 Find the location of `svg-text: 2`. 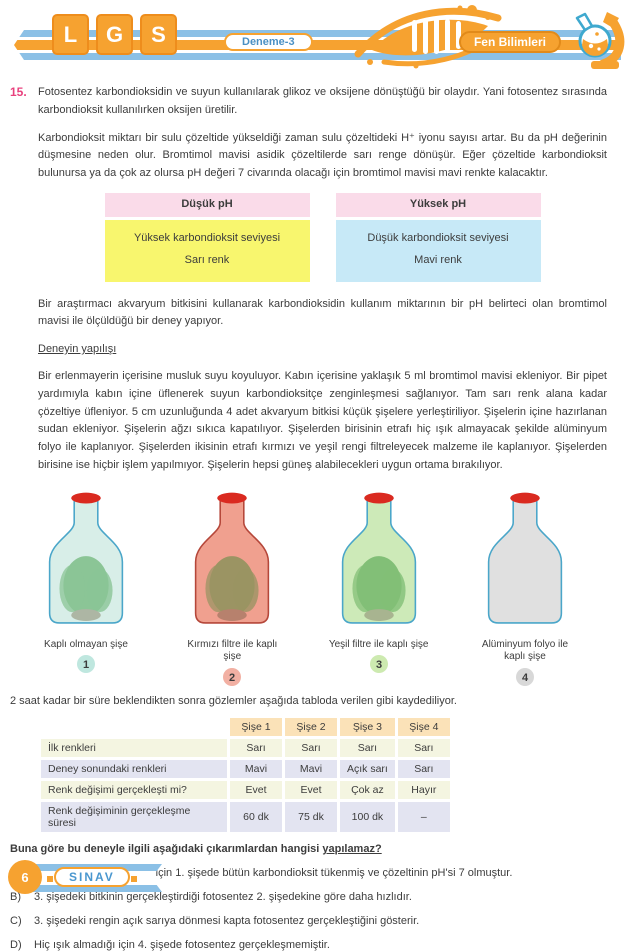

svg-text: 2 is located at coordinates (232, 678).